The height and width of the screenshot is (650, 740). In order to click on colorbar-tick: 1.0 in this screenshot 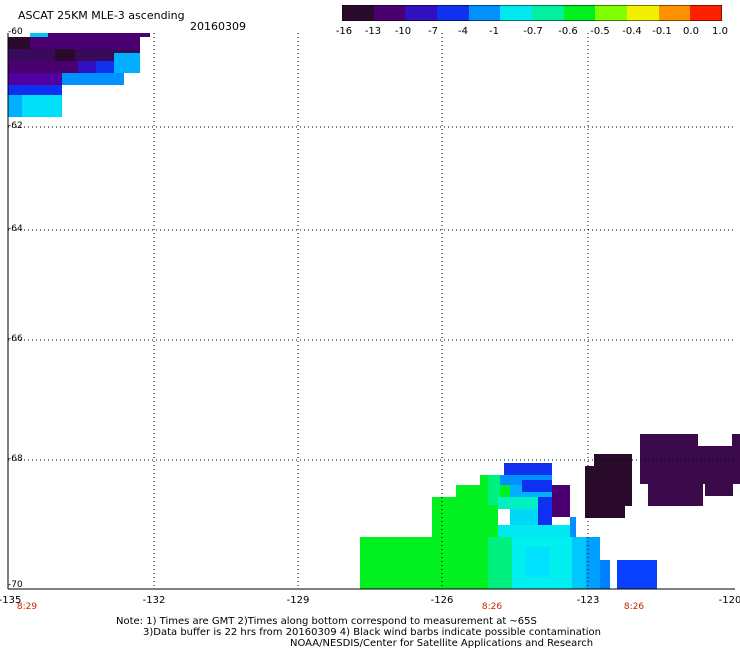, I will do `click(720, 31)`.